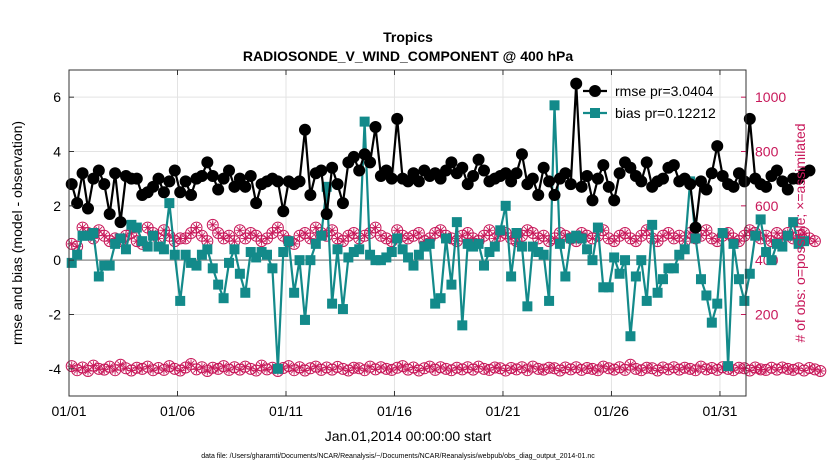 The height and width of the screenshot is (470, 830). I want to click on y-right-tick-label: 1000, so click(770, 97).